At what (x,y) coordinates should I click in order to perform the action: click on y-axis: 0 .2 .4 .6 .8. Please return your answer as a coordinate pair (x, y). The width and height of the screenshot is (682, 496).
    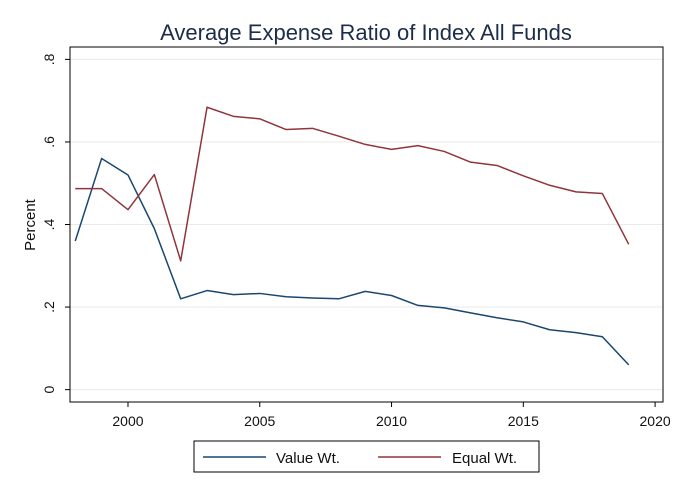
    Looking at the image, I should click on (55, 223).